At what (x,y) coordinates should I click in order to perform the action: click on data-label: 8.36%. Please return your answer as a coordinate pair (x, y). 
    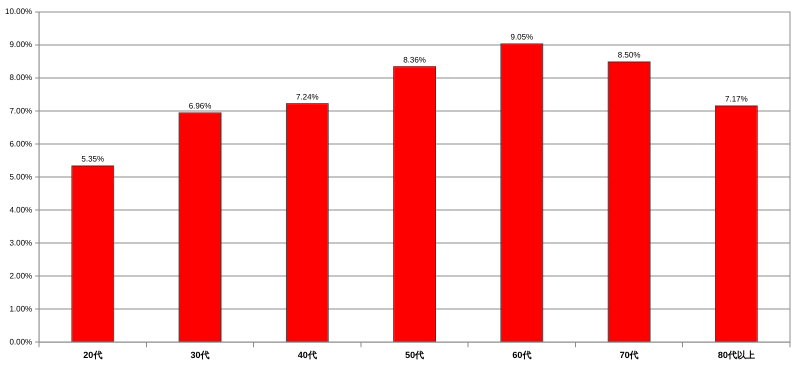
    Looking at the image, I should click on (414, 59).